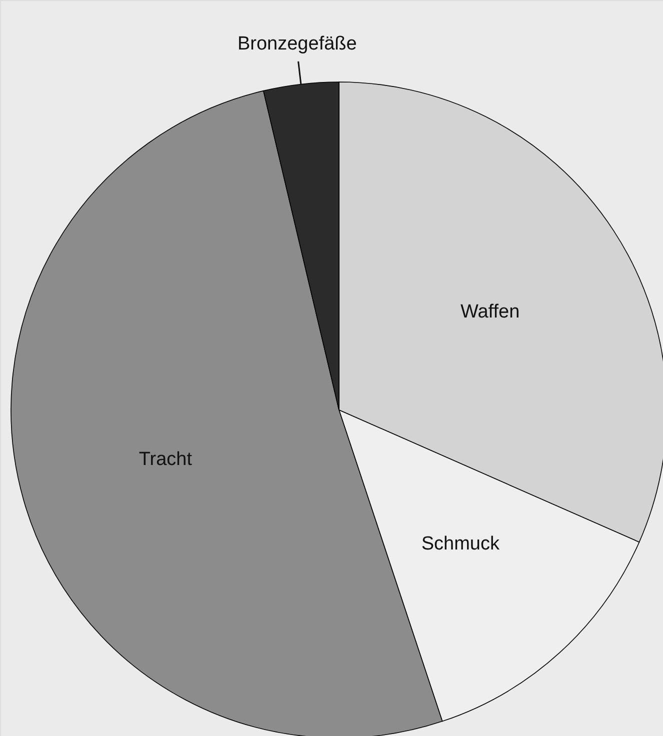  I want to click on slice-label: Waffen, so click(490, 311).